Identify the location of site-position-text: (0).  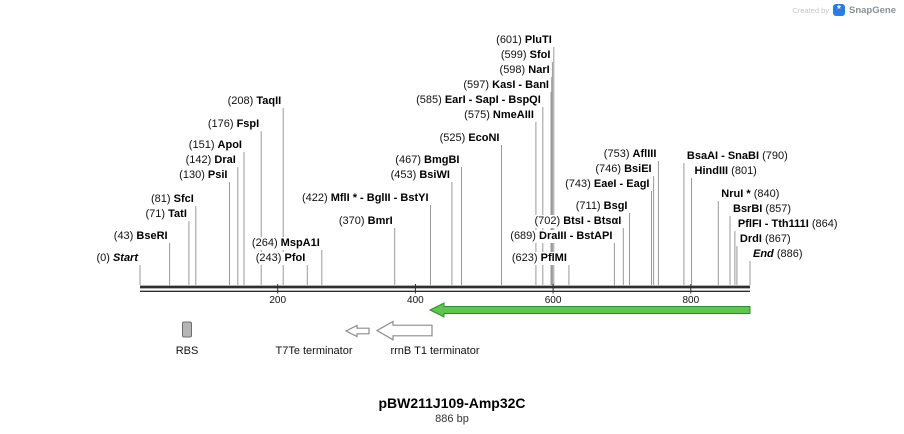
(104, 258).